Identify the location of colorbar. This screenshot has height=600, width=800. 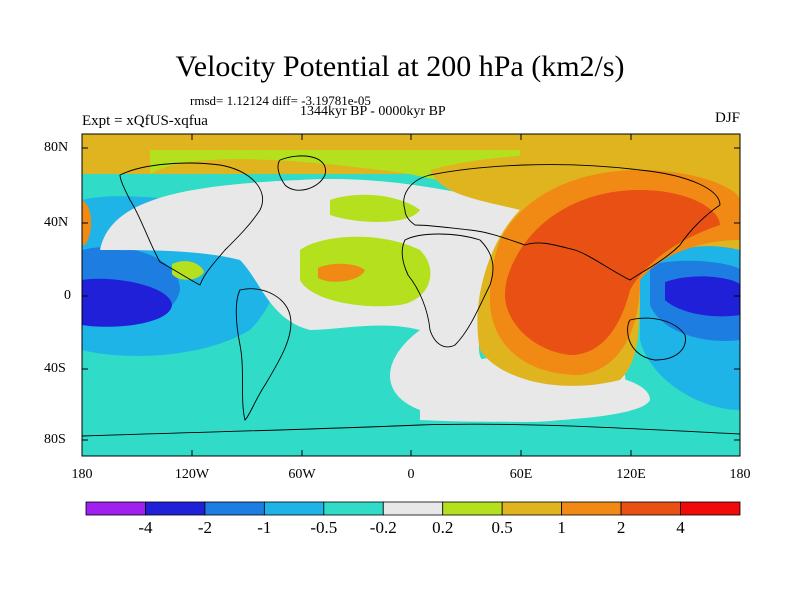
(413, 508).